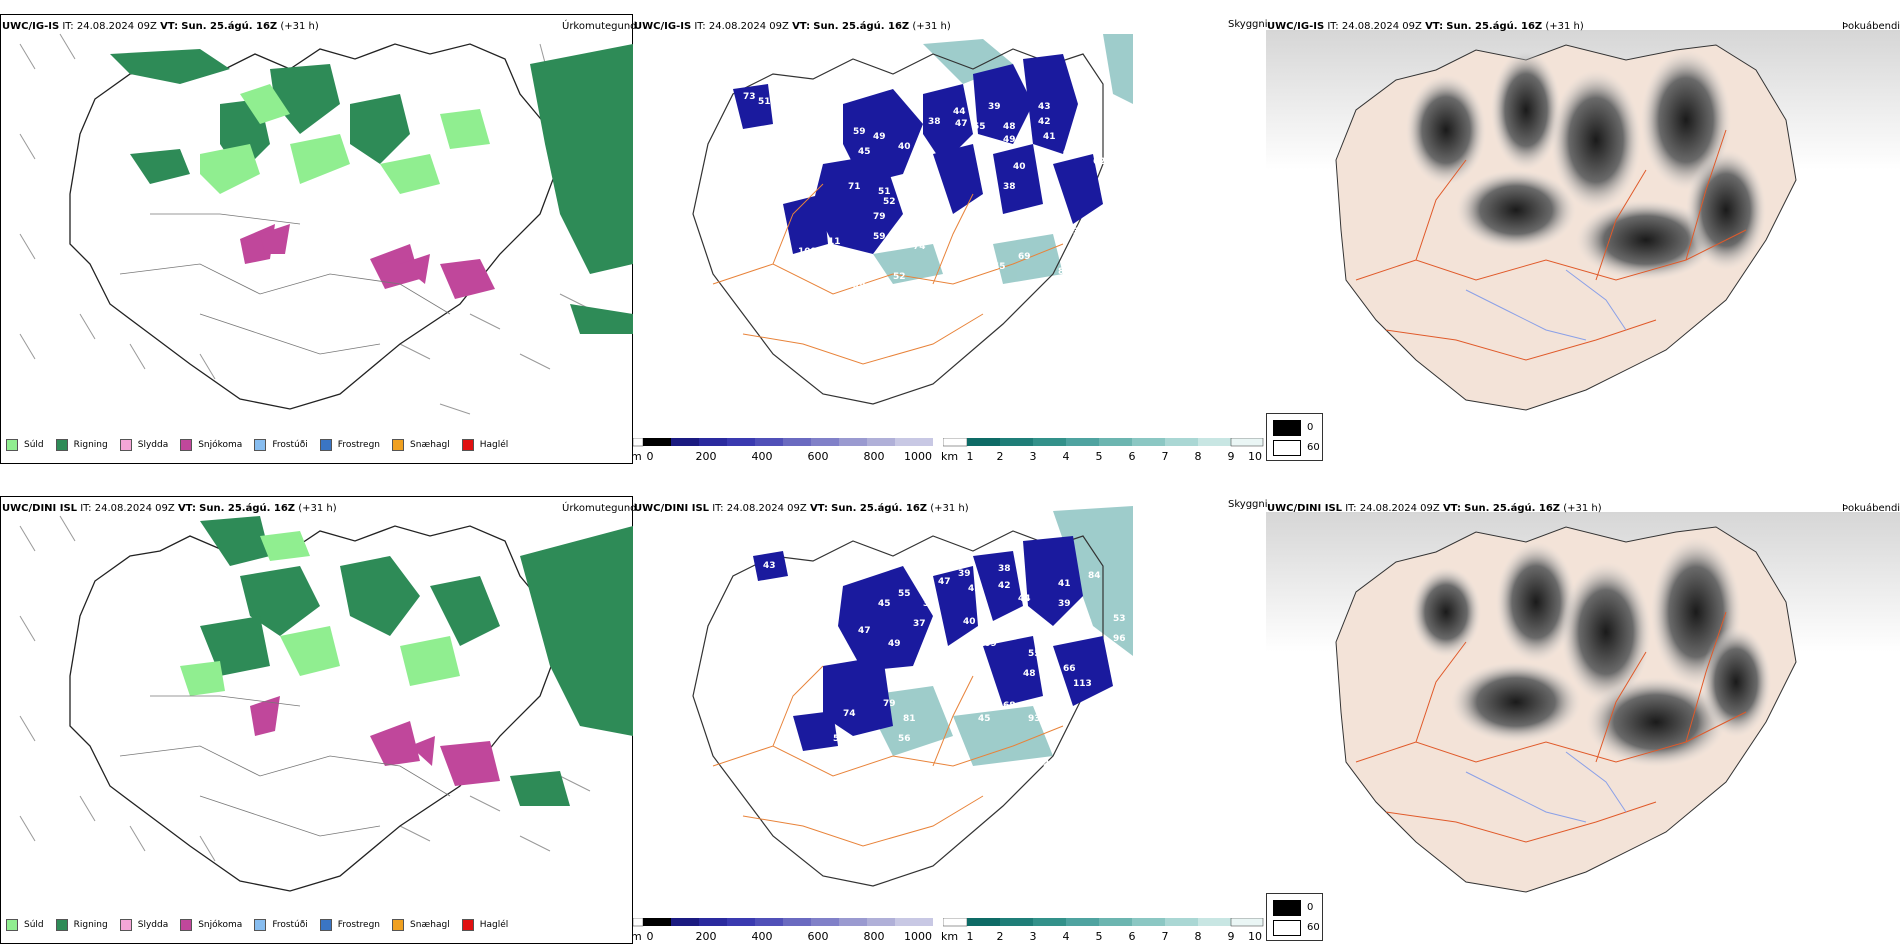 This screenshot has height=950, width=1900. I want to click on svg-text: 12, so click(1094, 117).